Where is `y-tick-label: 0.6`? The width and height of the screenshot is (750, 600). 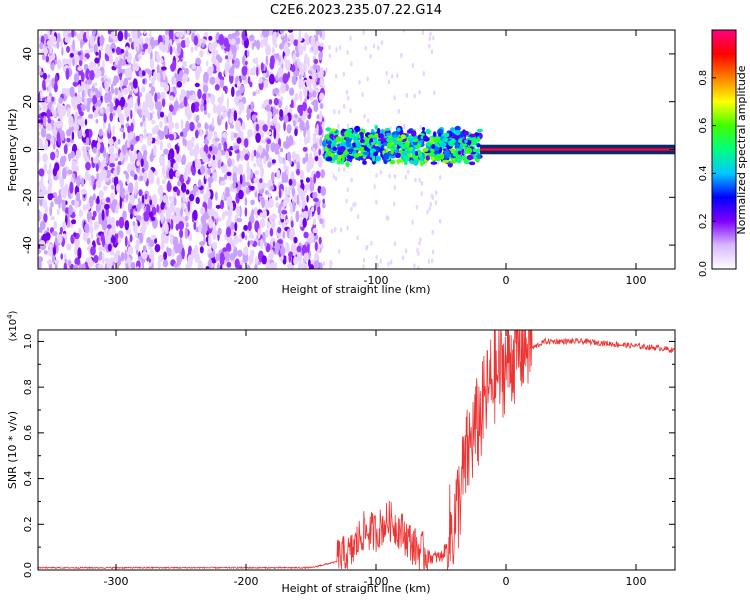
y-tick-label: 0.6 is located at coordinates (28, 433).